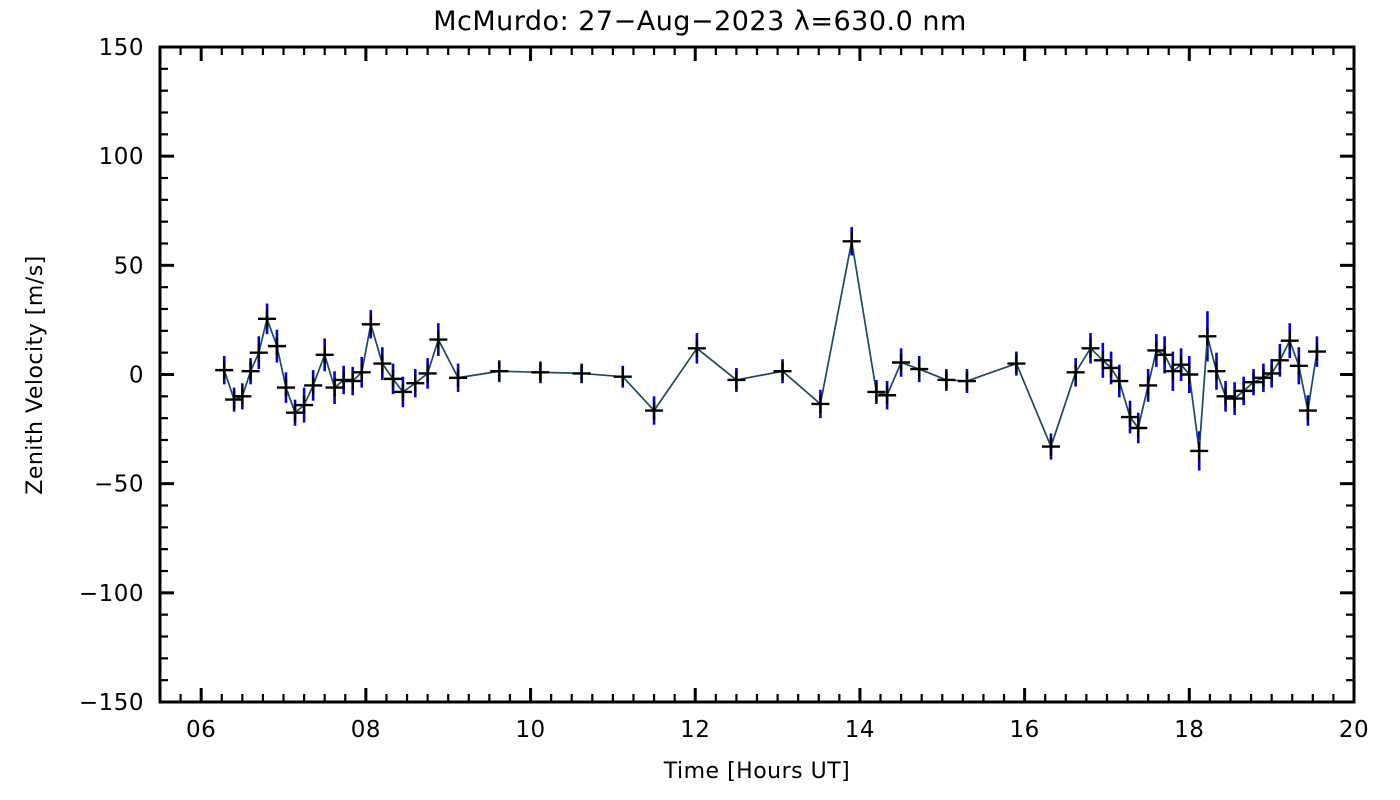 The image size is (1400, 800). Describe the element at coordinates (129, 266) in the screenshot. I see `y-tick-label: 50` at that location.